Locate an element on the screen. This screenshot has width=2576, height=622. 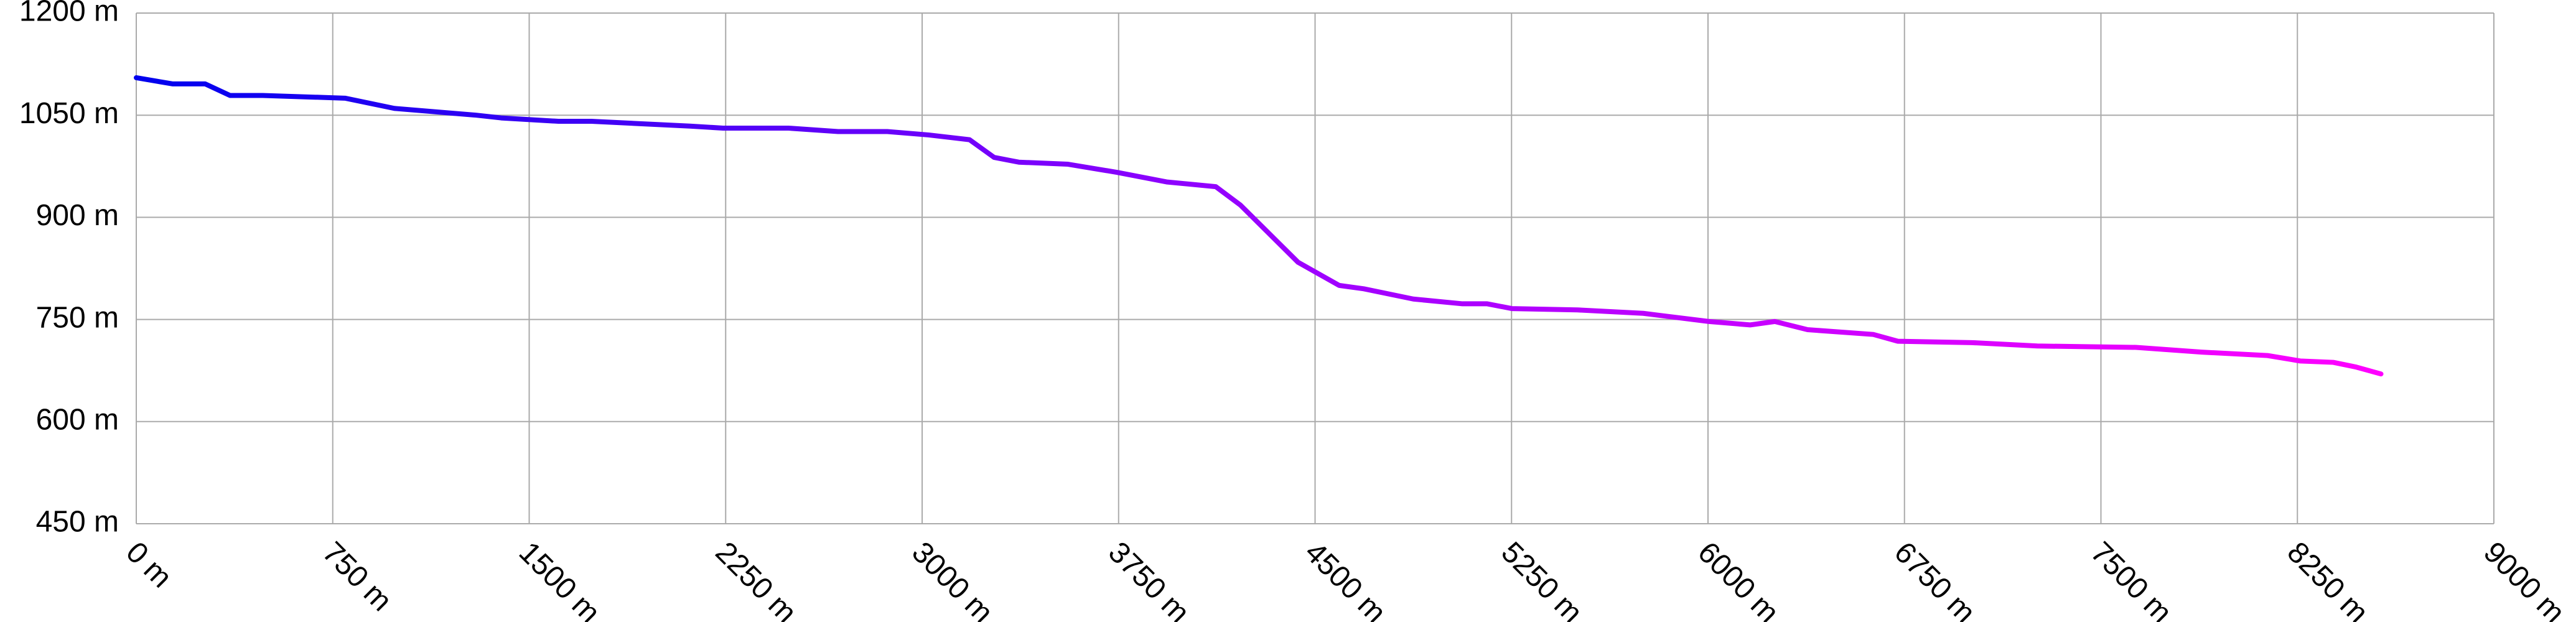
x-tick-label: 1500 m is located at coordinates (560, 579).